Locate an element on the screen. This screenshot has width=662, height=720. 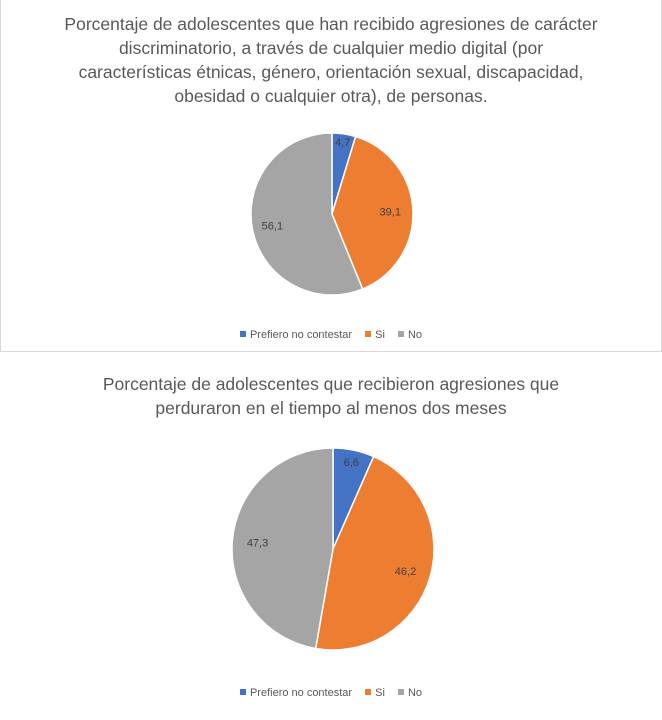
data-label-no: 56,1 is located at coordinates (272, 227).